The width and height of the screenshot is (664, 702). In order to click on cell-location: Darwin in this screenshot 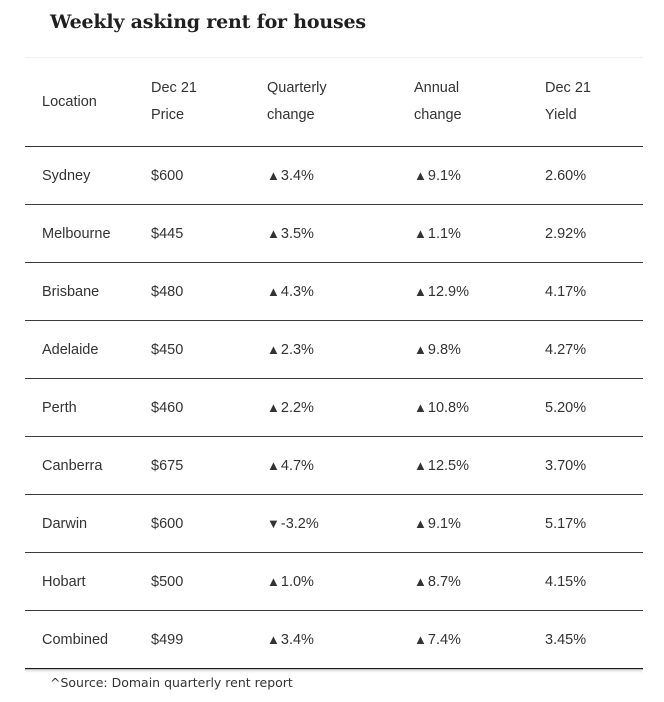, I will do `click(79, 523)`.